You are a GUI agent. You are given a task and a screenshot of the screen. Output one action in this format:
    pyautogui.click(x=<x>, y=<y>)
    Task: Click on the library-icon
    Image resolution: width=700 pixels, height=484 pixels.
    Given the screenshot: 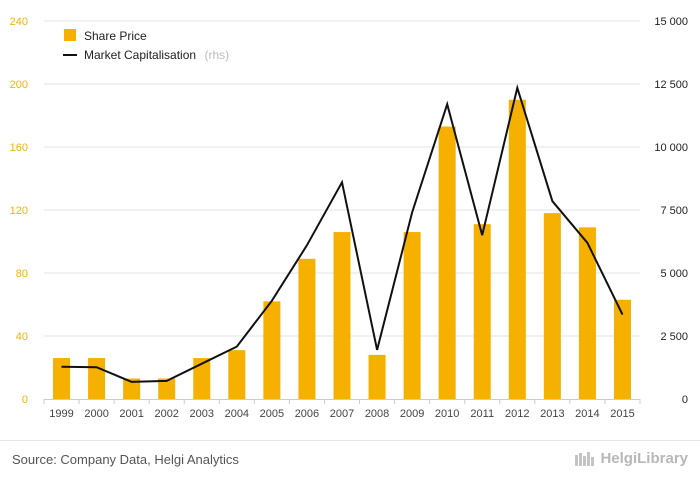 What is the action you would take?
    pyautogui.click(x=585, y=458)
    